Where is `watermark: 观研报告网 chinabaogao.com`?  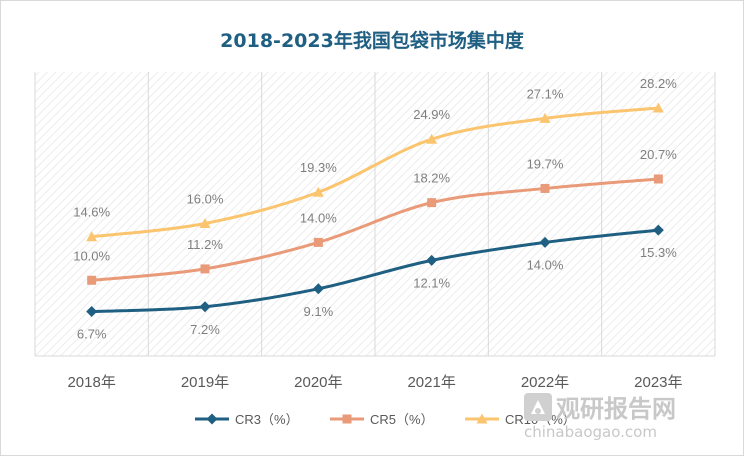
watermark: 观研报告网 chinabaogao.com is located at coordinates (600, 417).